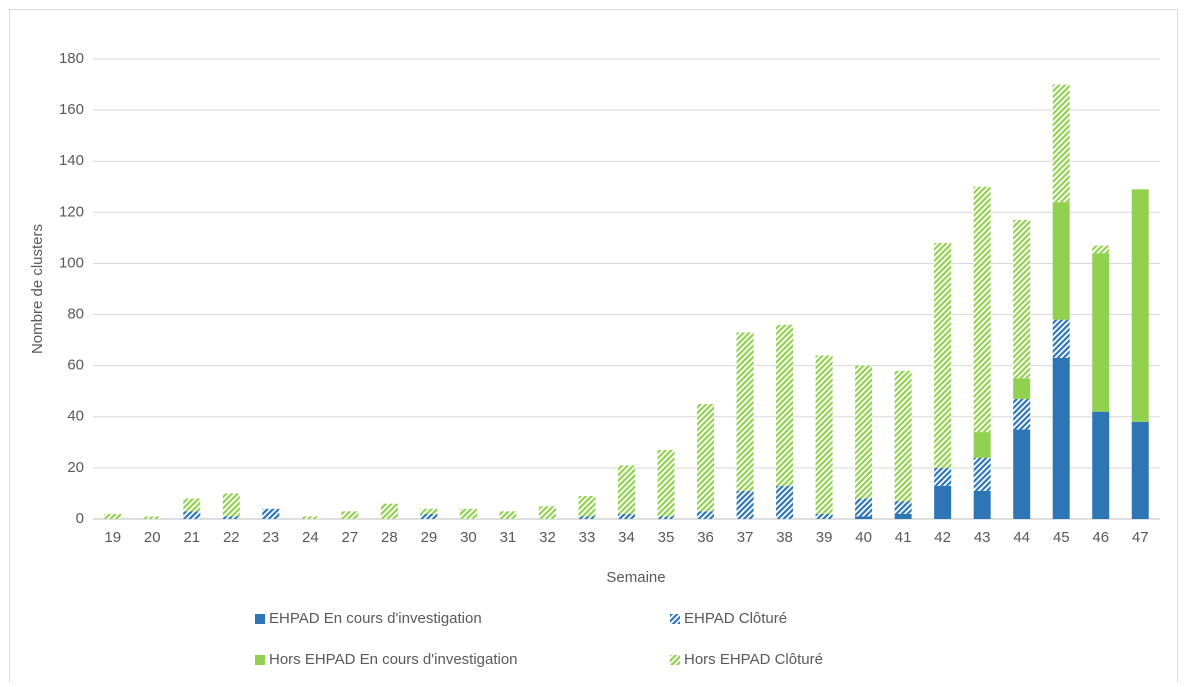 This screenshot has height=687, width=1187. I want to click on x-tick-label: 35, so click(666, 537).